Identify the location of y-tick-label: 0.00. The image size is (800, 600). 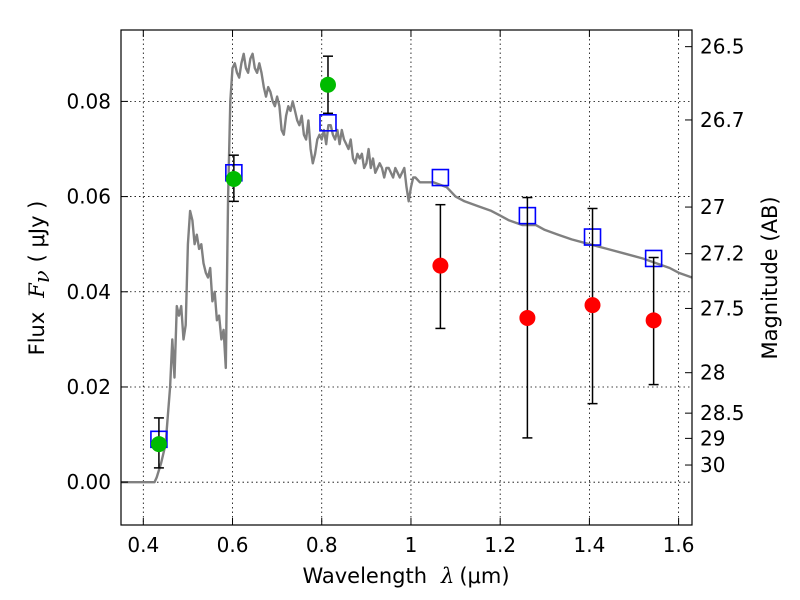
(88, 482).